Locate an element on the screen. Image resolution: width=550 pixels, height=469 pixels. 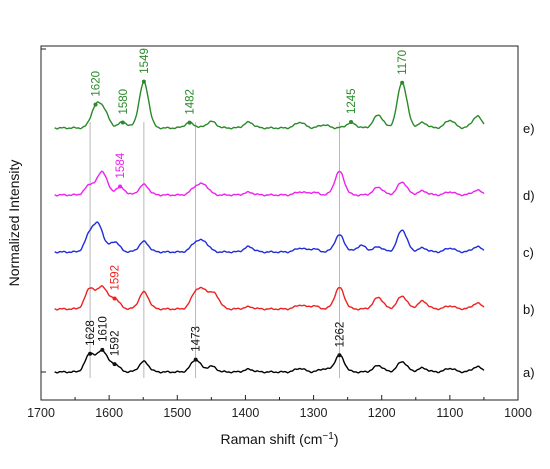
x-tick-label: 1200 is located at coordinates (382, 413).